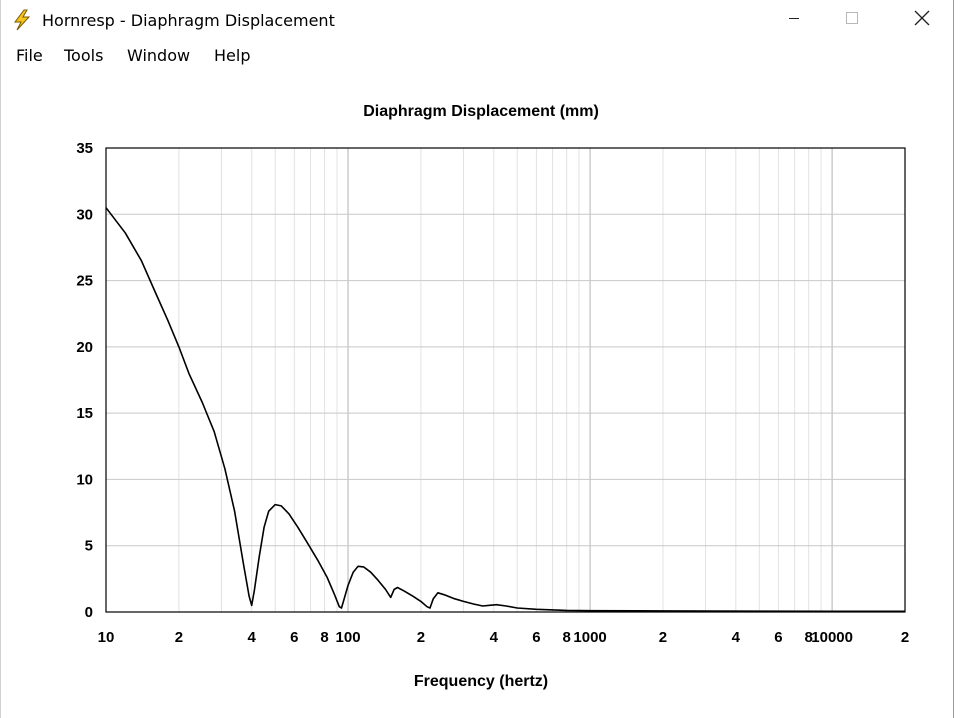  What do you see at coordinates (188, 20) in the screenshot?
I see `window-title: Hornresp - Diaphragm Displacement` at bounding box center [188, 20].